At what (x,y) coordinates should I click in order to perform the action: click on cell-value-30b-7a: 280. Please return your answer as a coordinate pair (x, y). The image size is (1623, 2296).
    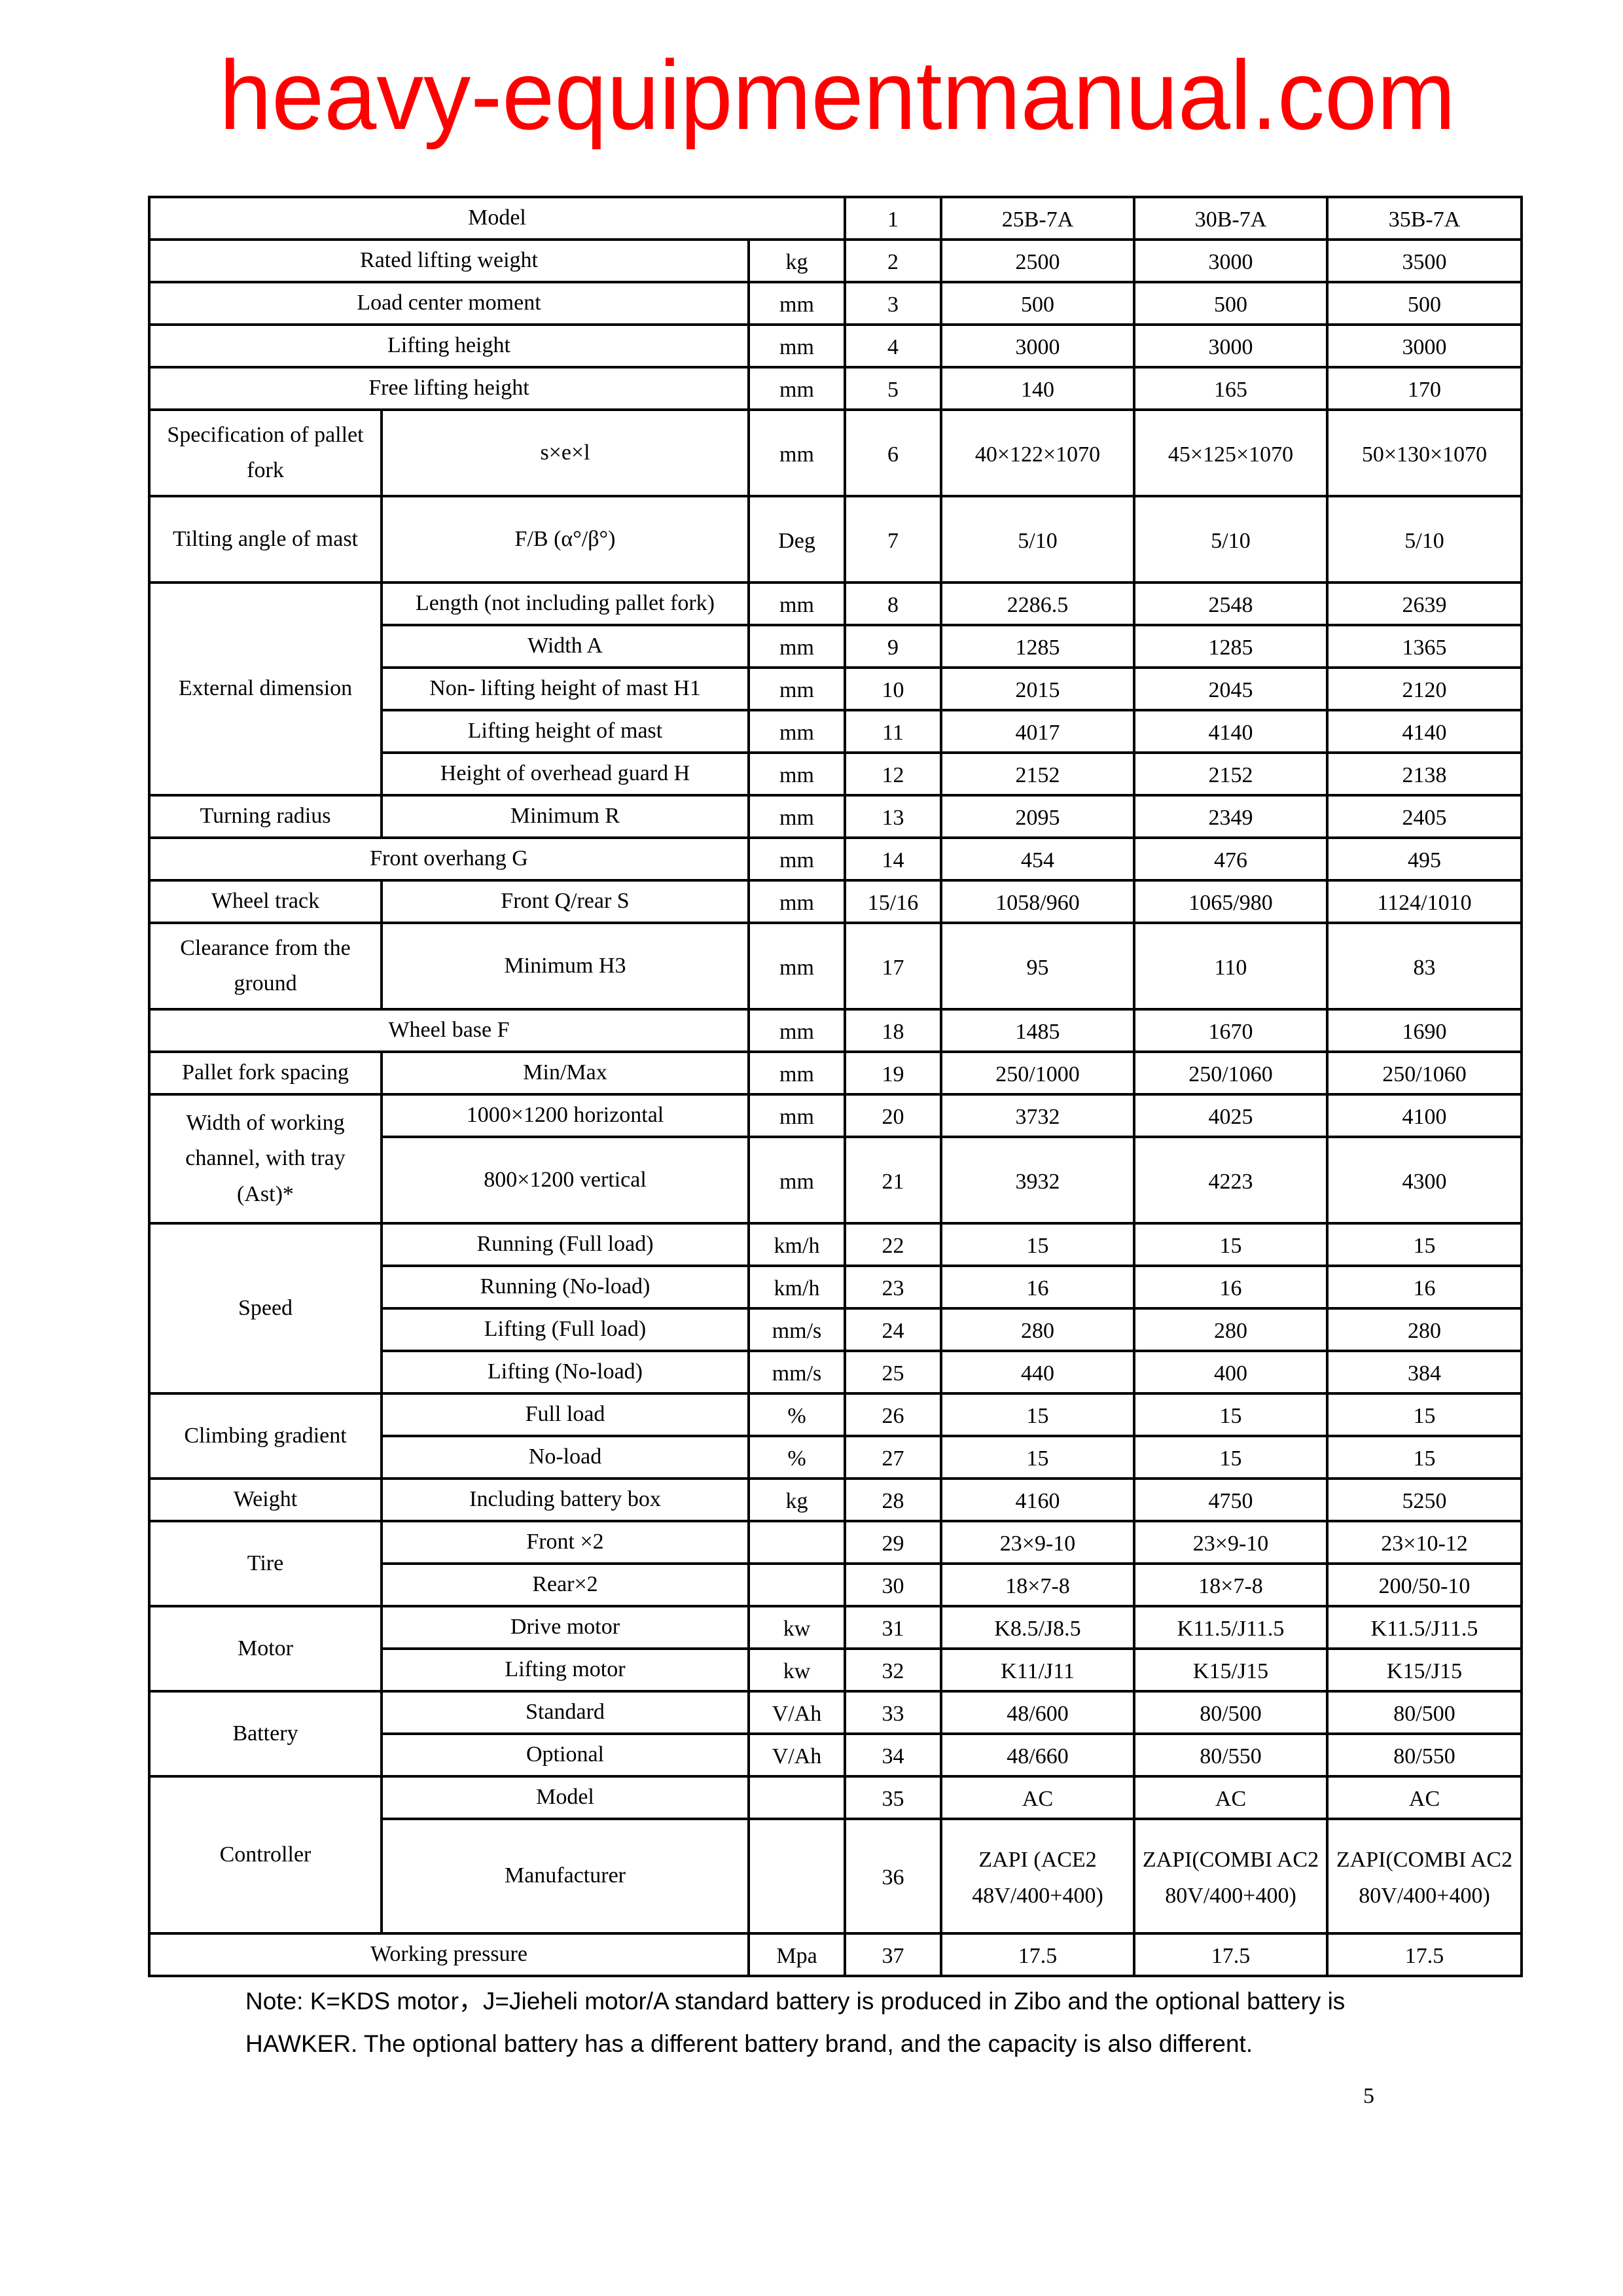
    Looking at the image, I should click on (1231, 1329).